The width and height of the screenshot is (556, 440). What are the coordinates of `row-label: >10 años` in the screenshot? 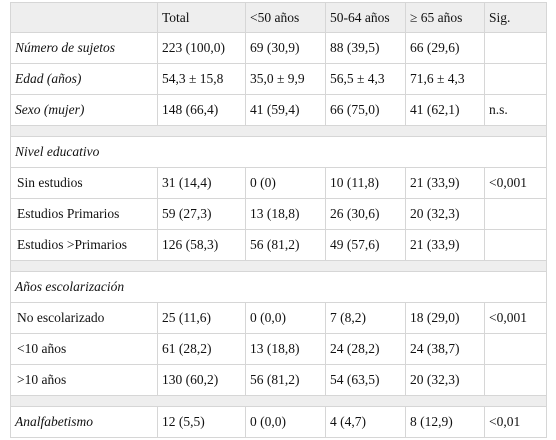 It's located at (84, 380).